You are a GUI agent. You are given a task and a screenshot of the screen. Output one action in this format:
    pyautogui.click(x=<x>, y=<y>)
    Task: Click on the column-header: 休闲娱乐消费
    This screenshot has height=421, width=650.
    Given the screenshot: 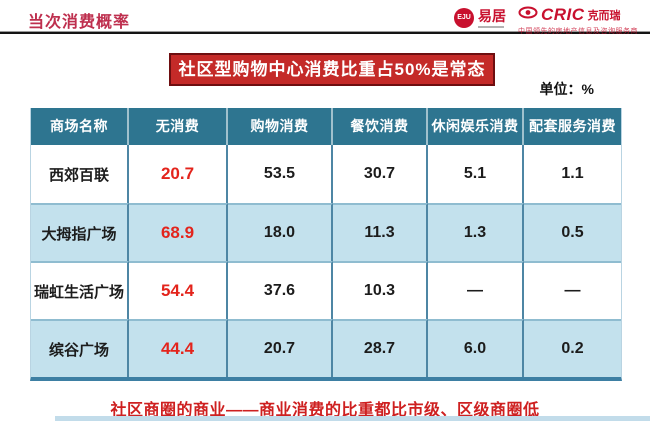 What is the action you would take?
    pyautogui.click(x=476, y=126)
    